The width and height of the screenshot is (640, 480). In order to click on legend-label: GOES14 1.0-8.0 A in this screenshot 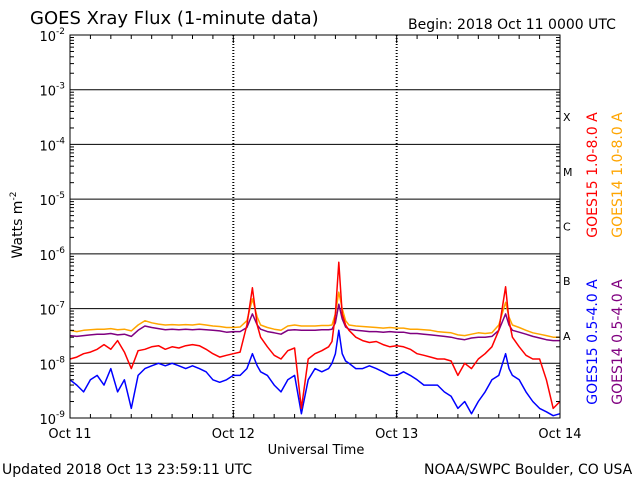, I will do `click(618, 175)`.